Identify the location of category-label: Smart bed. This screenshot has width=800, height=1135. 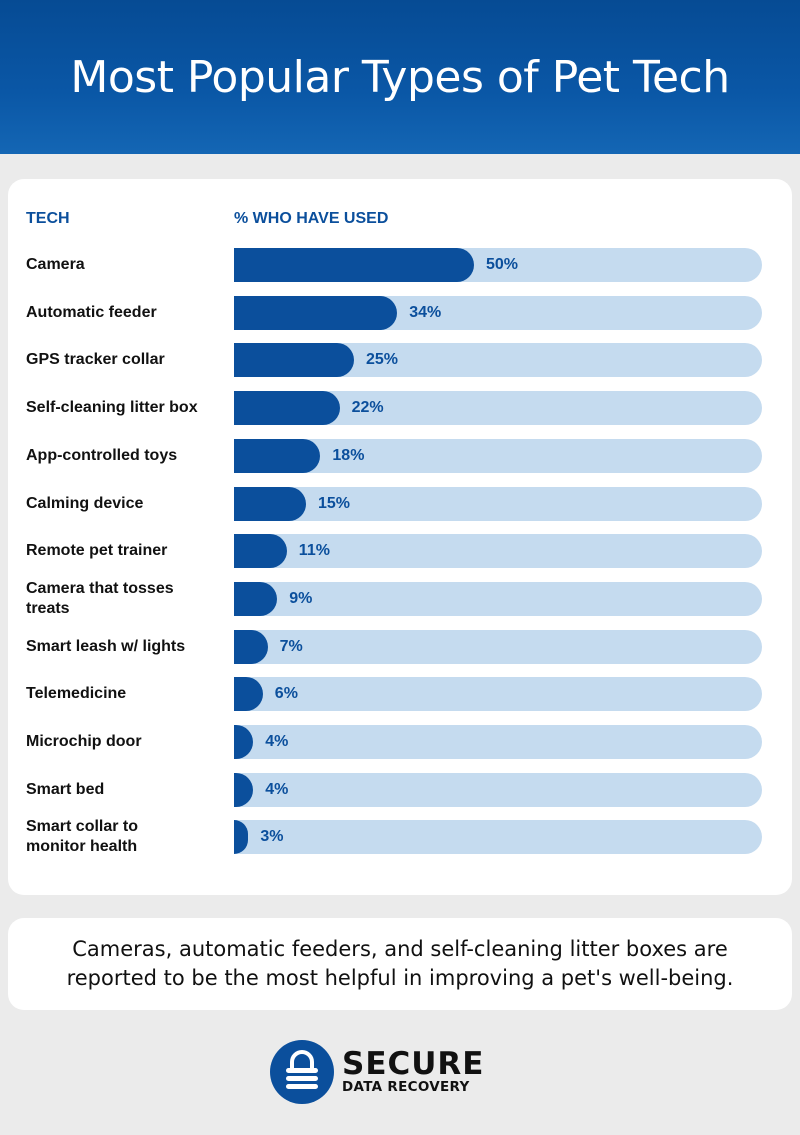
(65, 789).